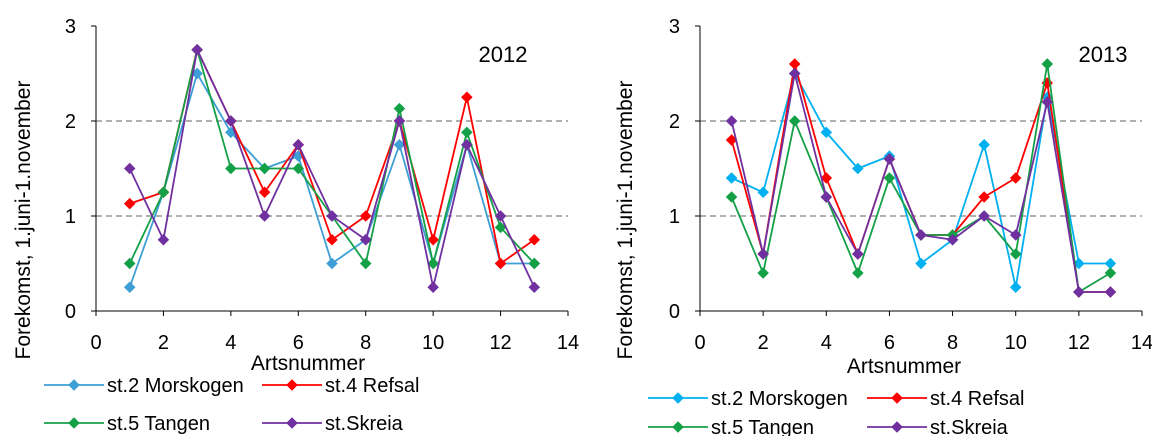  Describe the element at coordinates (969, 426) in the screenshot. I see `legend-label: st.Skreia` at that location.